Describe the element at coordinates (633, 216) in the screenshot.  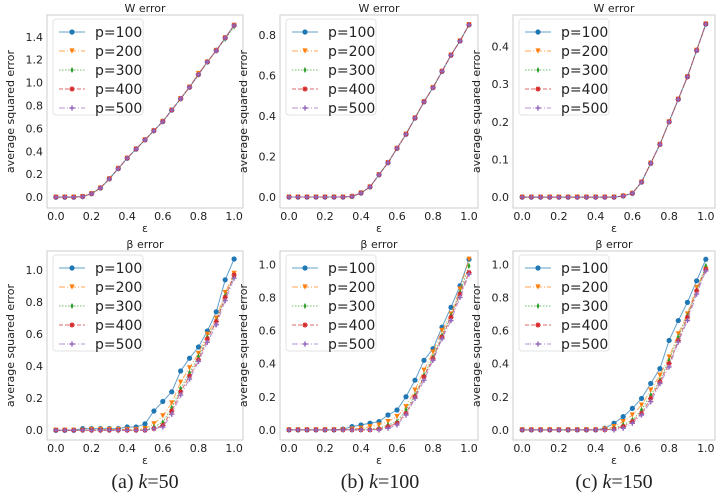
I see `x-tick-label: 0.6` at that location.